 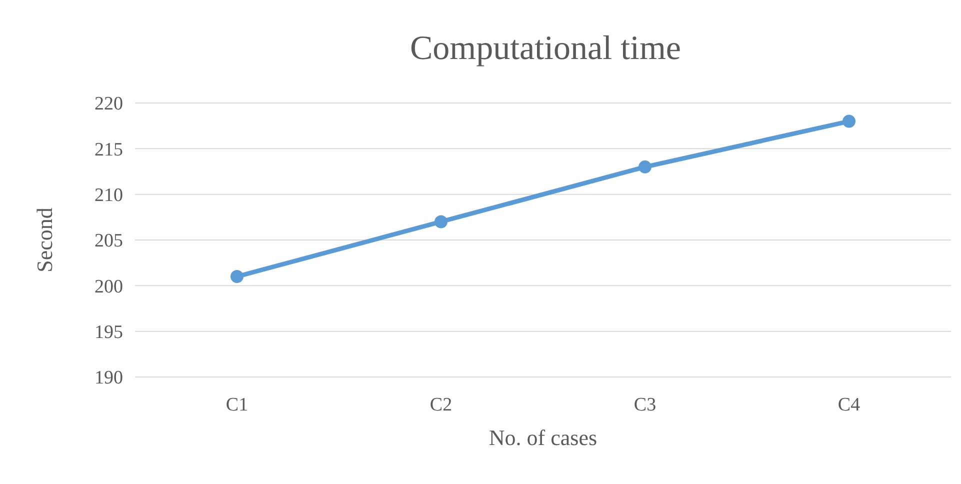 I want to click on y-tick-label: 205, so click(x=108, y=241).